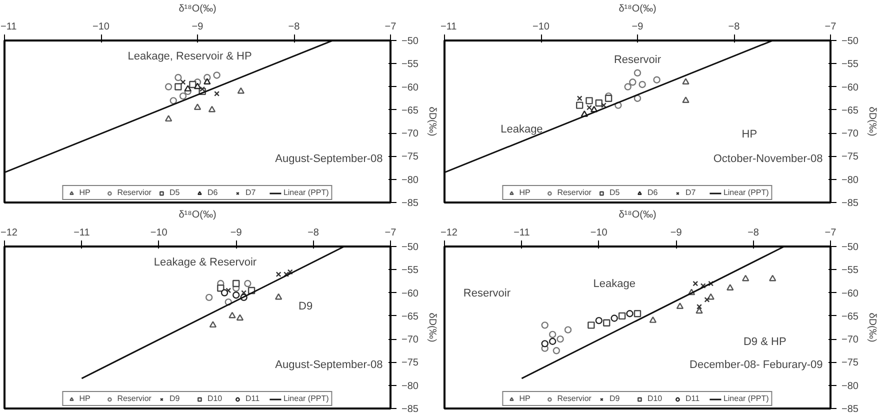 This screenshot has height=418, width=886. Describe the element at coordinates (750, 134) in the screenshot. I see `annotation: HP` at that location.